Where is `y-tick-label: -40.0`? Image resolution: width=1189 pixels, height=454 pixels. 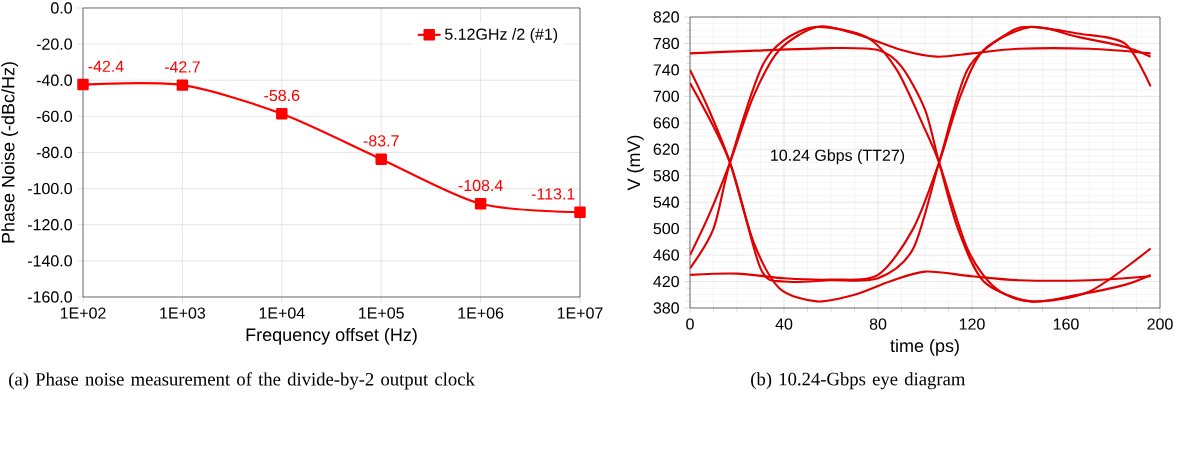 y-tick-label: -40.0 is located at coordinates (54, 80).